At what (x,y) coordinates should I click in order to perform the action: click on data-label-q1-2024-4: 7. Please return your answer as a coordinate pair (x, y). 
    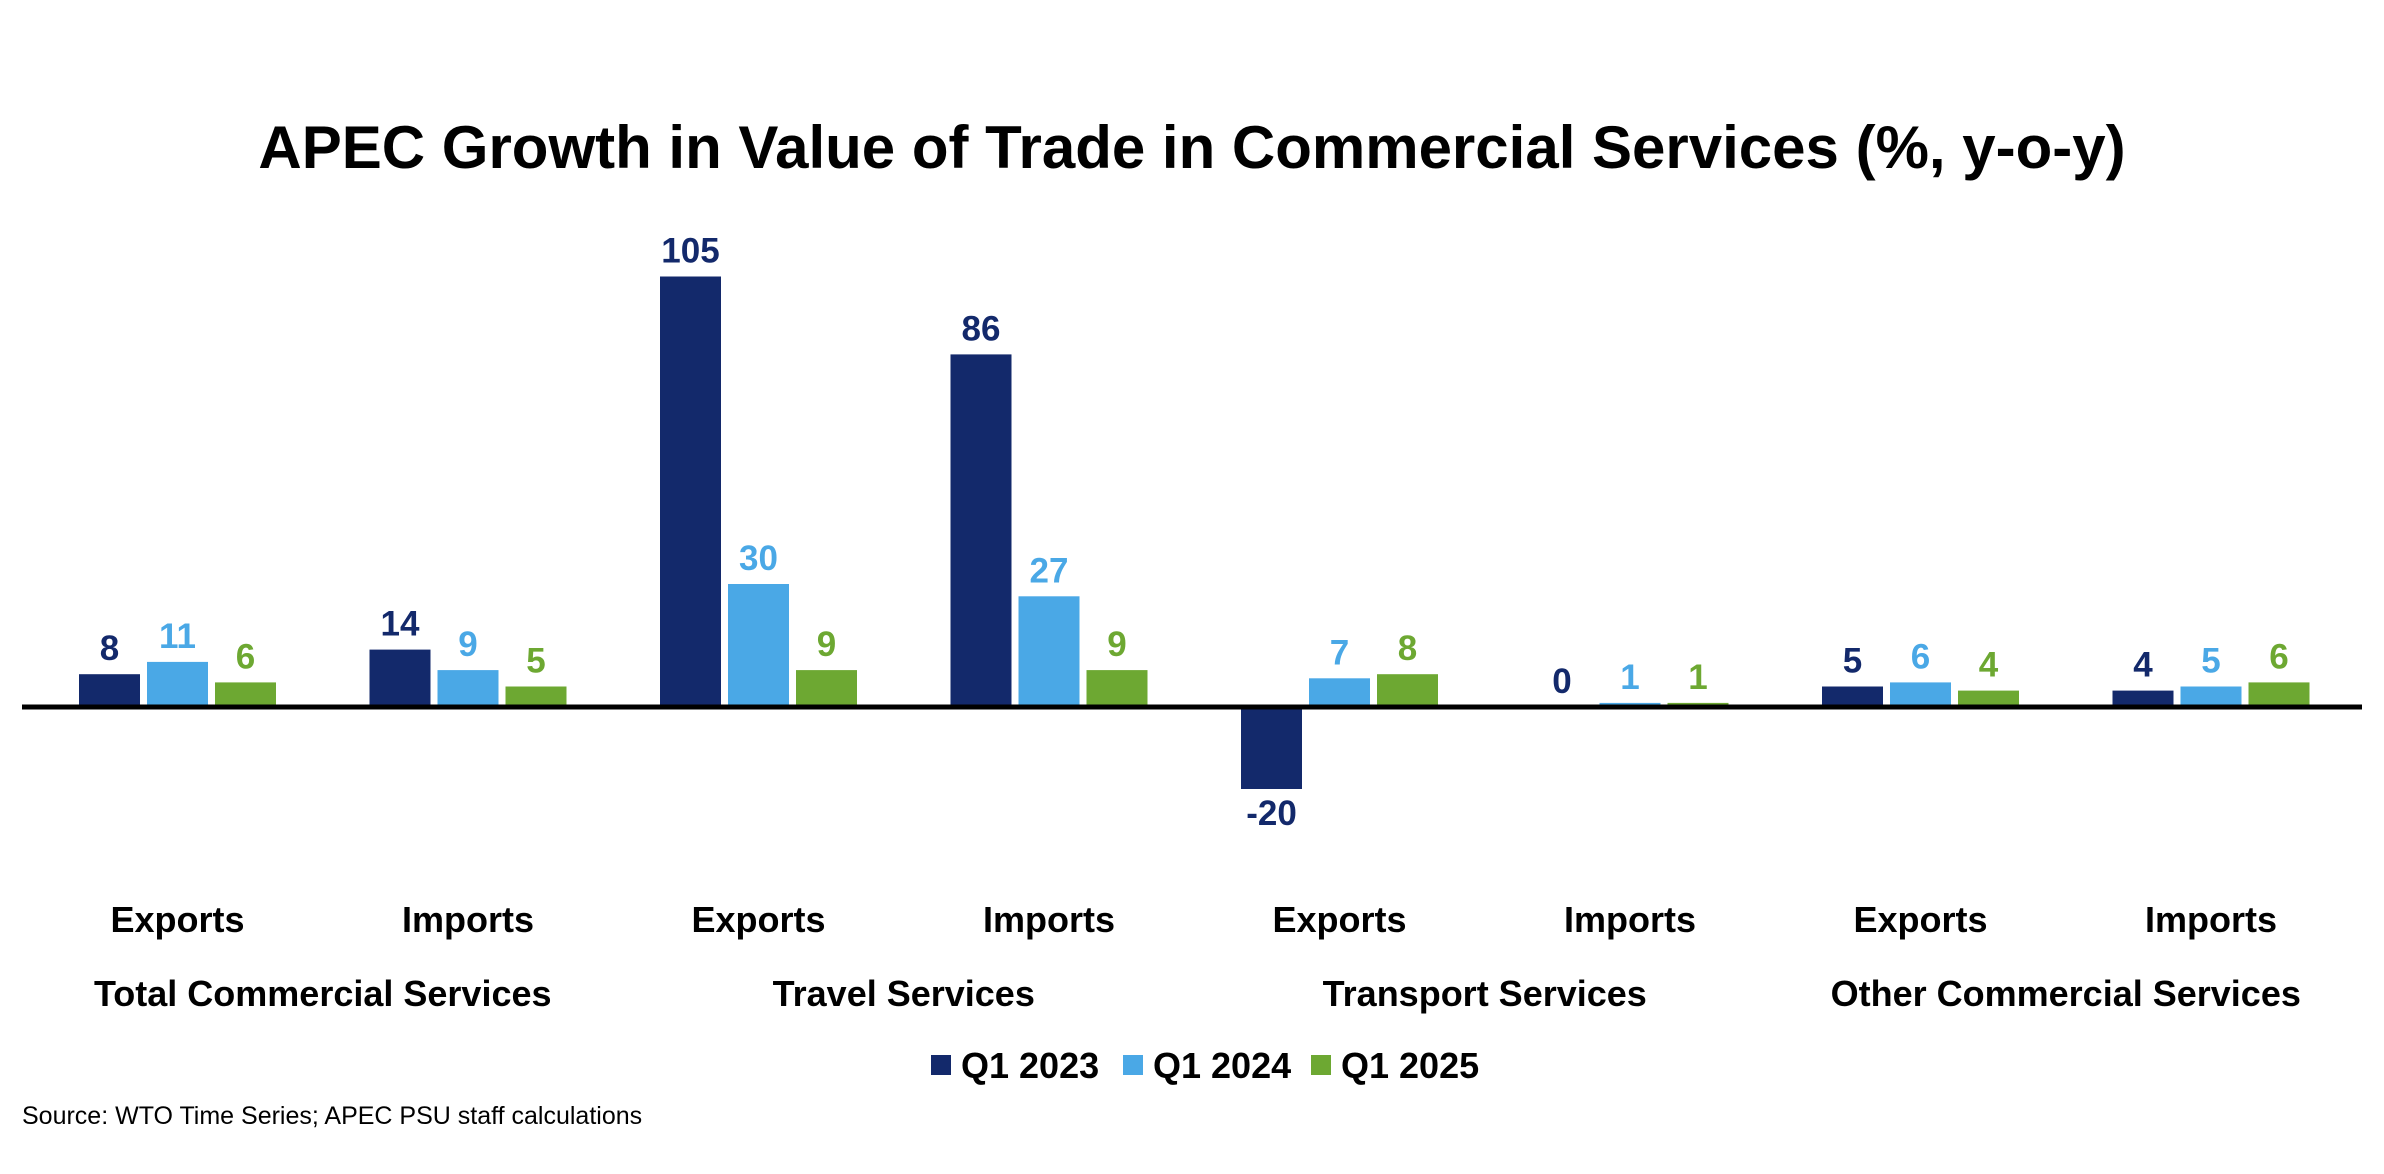
    Looking at the image, I should click on (1339, 652).